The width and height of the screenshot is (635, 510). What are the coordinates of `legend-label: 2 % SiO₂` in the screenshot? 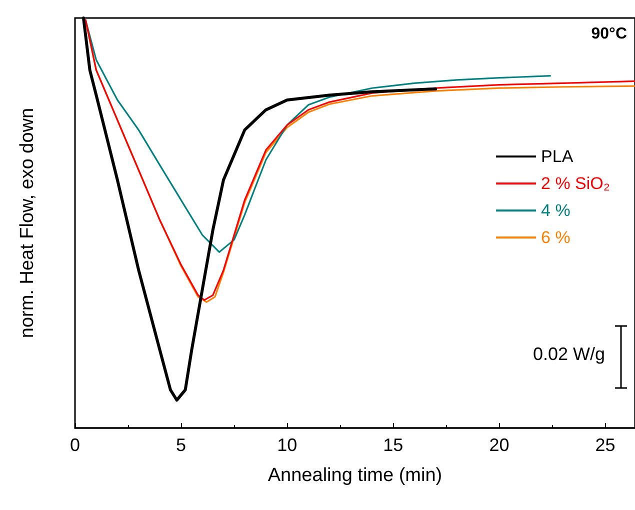 It's located at (575, 183).